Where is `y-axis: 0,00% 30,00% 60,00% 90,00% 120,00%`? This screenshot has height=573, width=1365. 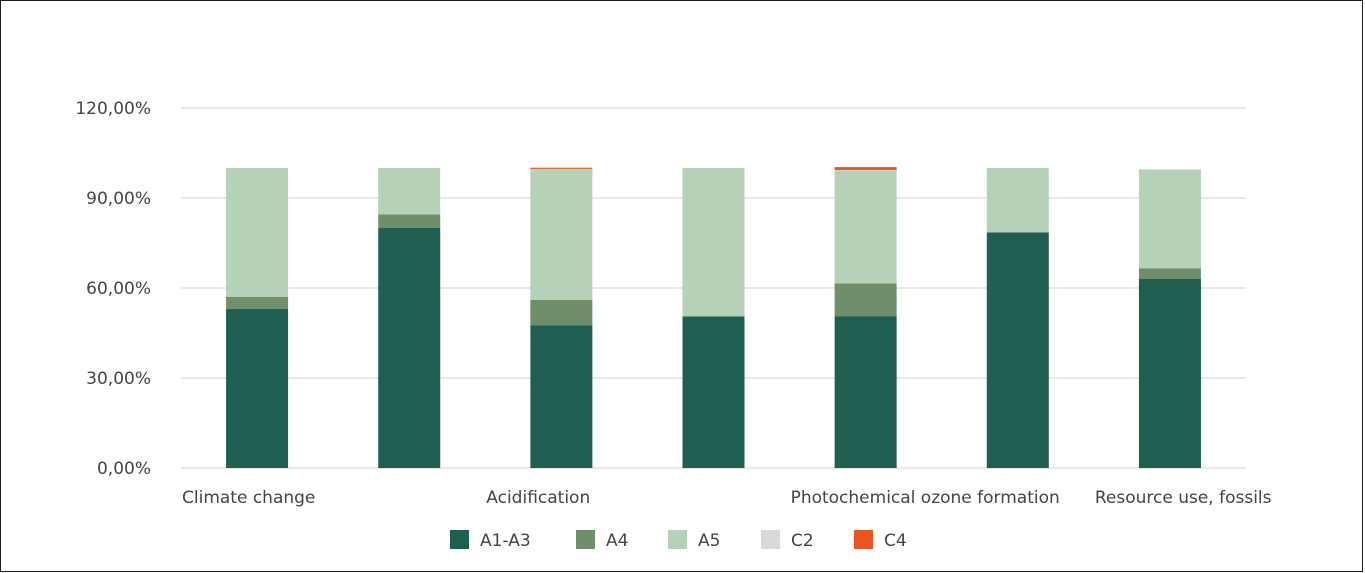 y-axis: 0,00% 30,00% 60,00% 90,00% 120,00% is located at coordinates (113, 289).